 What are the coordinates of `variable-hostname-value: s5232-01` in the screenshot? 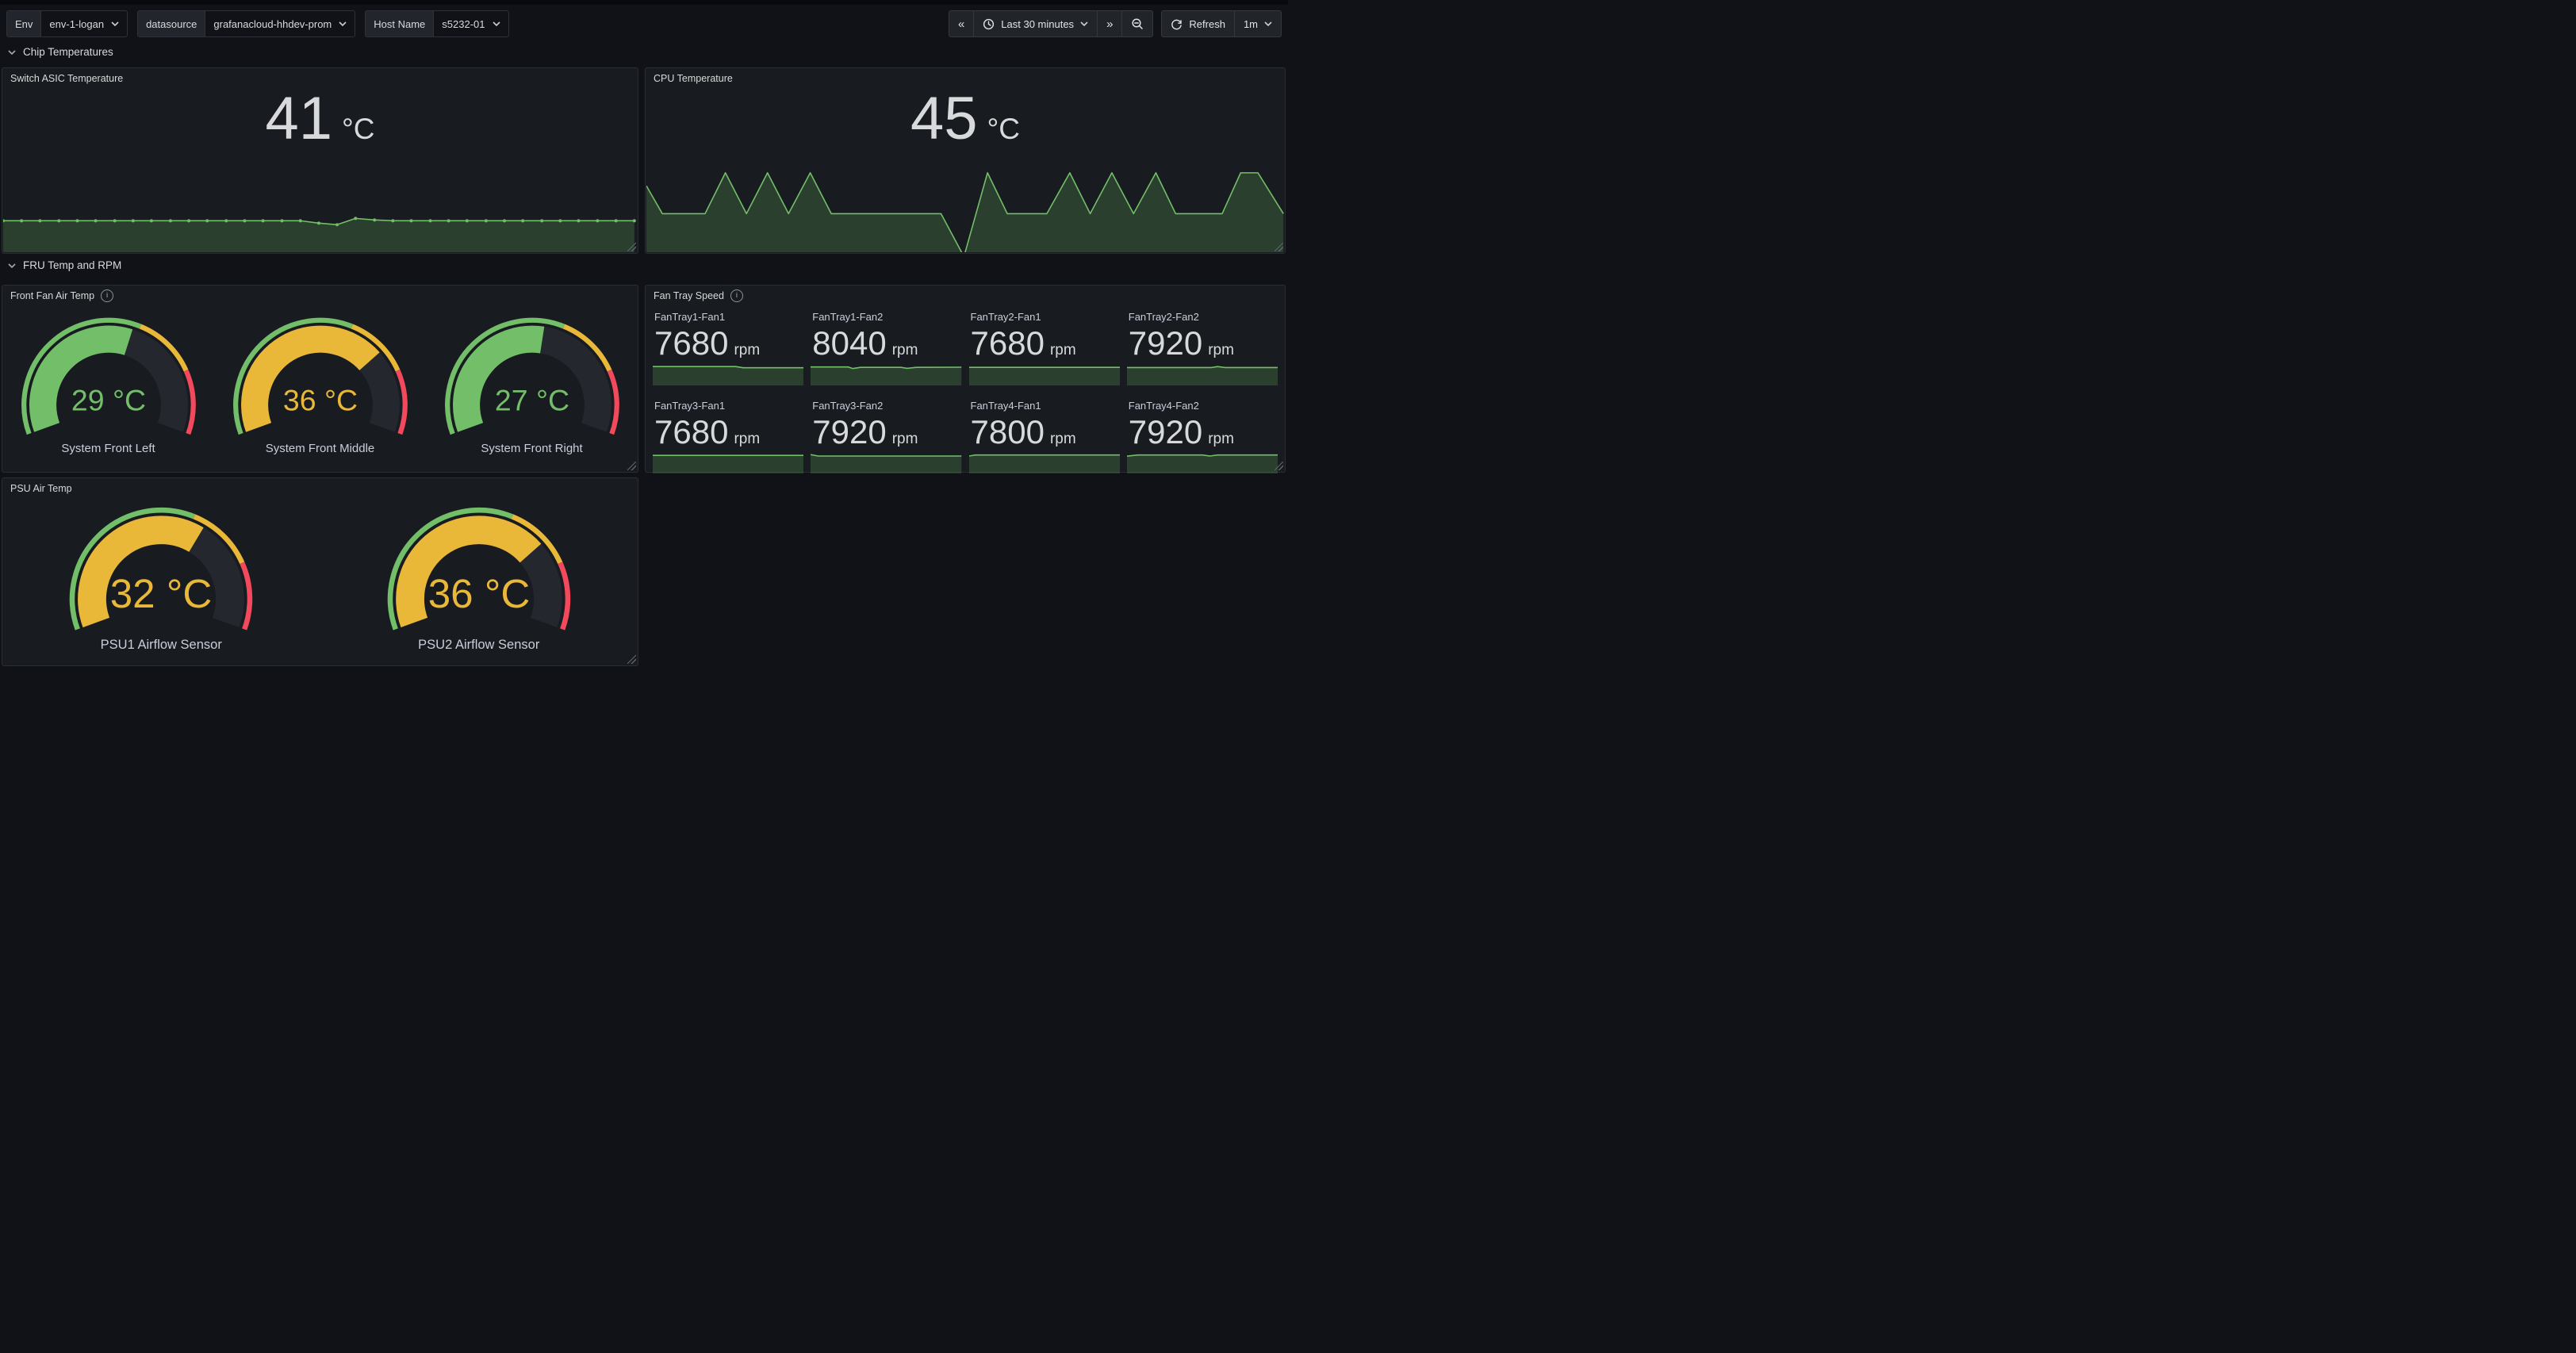 It's located at (471, 23).